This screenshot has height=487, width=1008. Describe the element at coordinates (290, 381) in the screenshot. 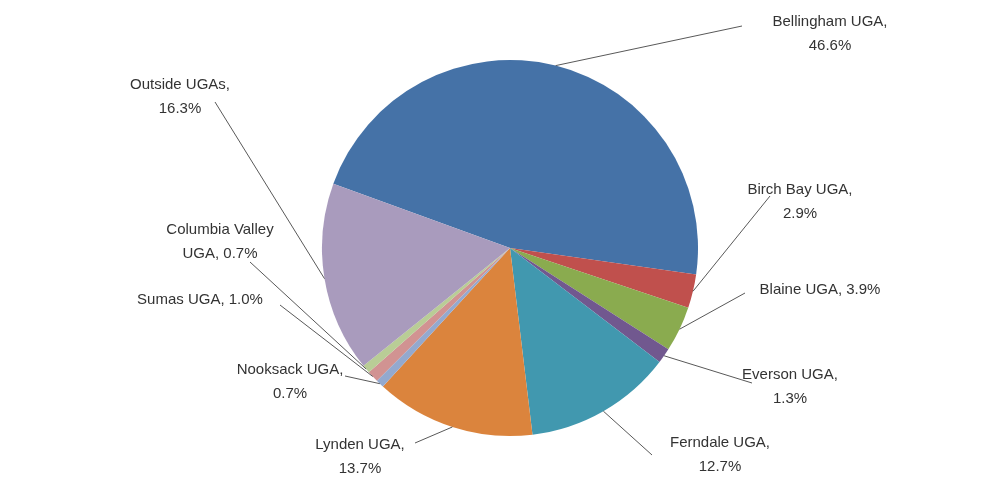

I see `slice-label: Nooksack UGA, 0.7%` at that location.